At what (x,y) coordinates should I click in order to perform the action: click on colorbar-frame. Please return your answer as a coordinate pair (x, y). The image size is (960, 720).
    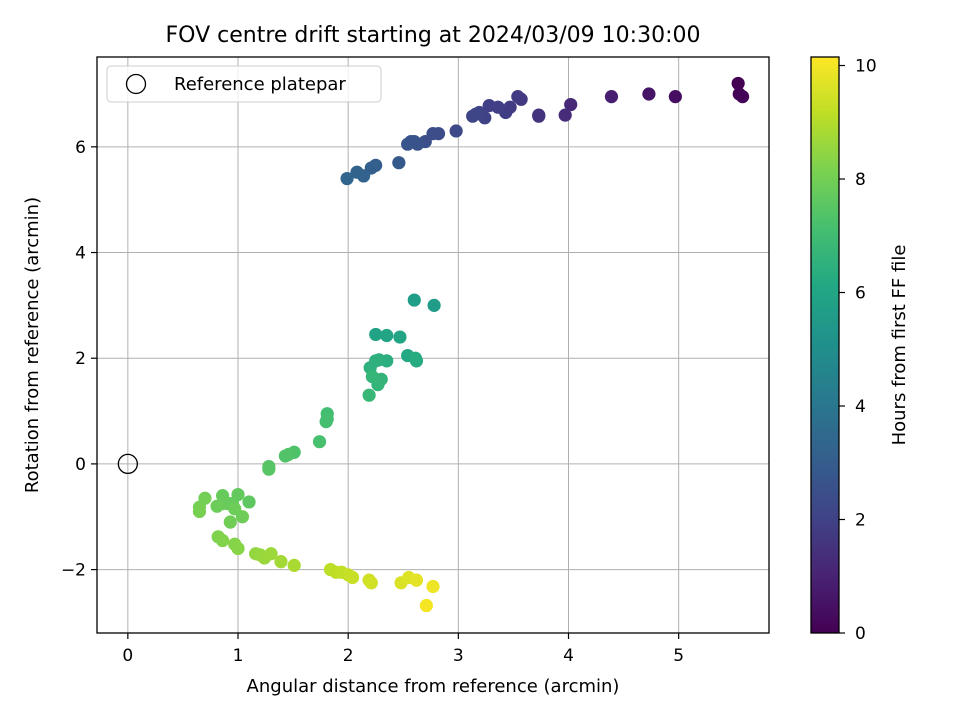
    Looking at the image, I should click on (825, 345).